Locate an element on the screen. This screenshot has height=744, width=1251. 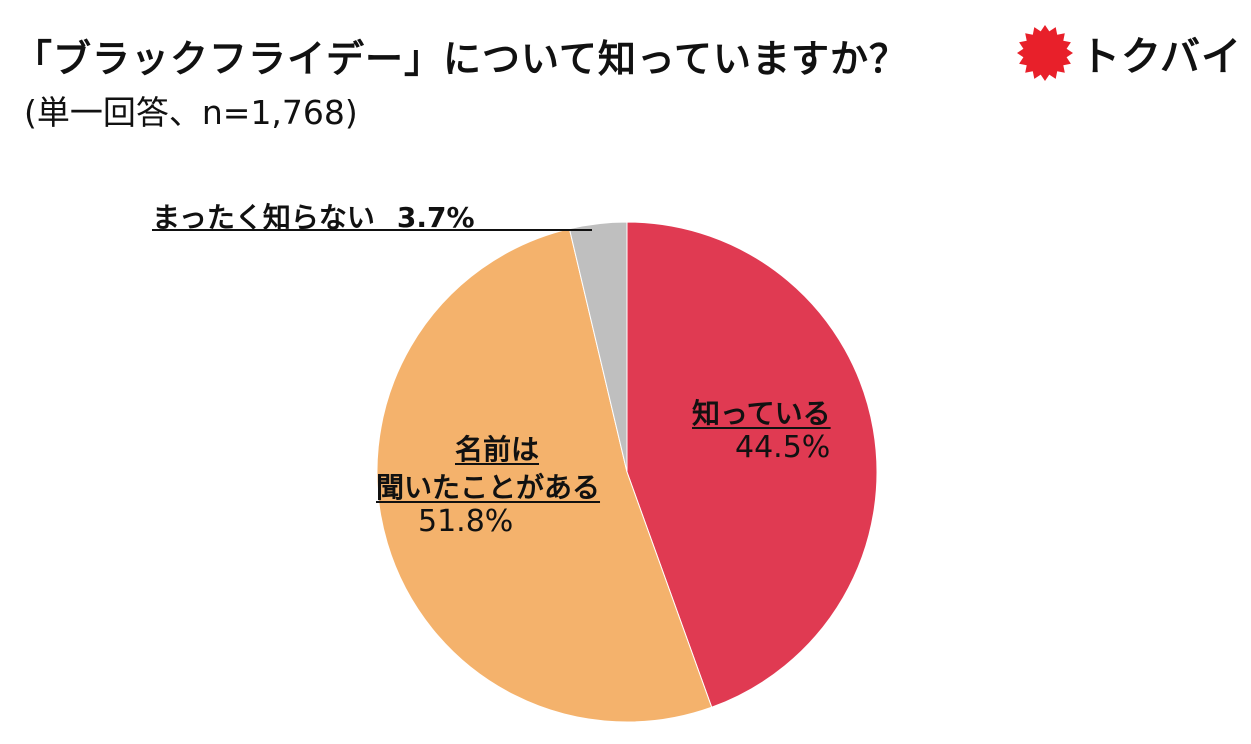
slice-unknown is located at coordinates (598, 347).